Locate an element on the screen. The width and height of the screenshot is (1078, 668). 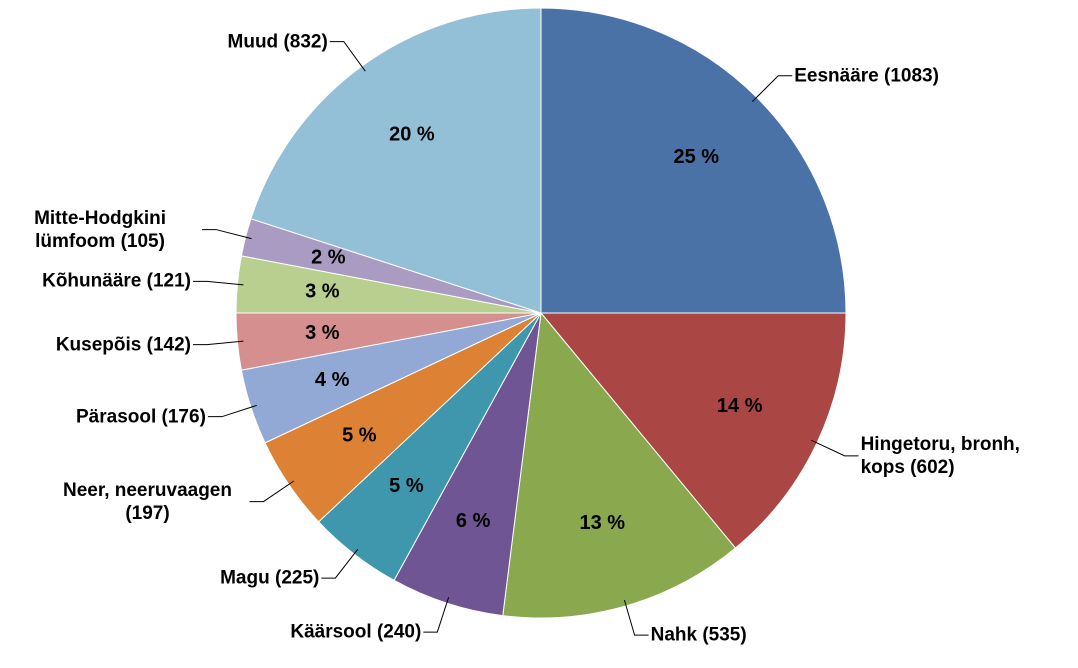
value-label: 6 % is located at coordinates (473, 521).